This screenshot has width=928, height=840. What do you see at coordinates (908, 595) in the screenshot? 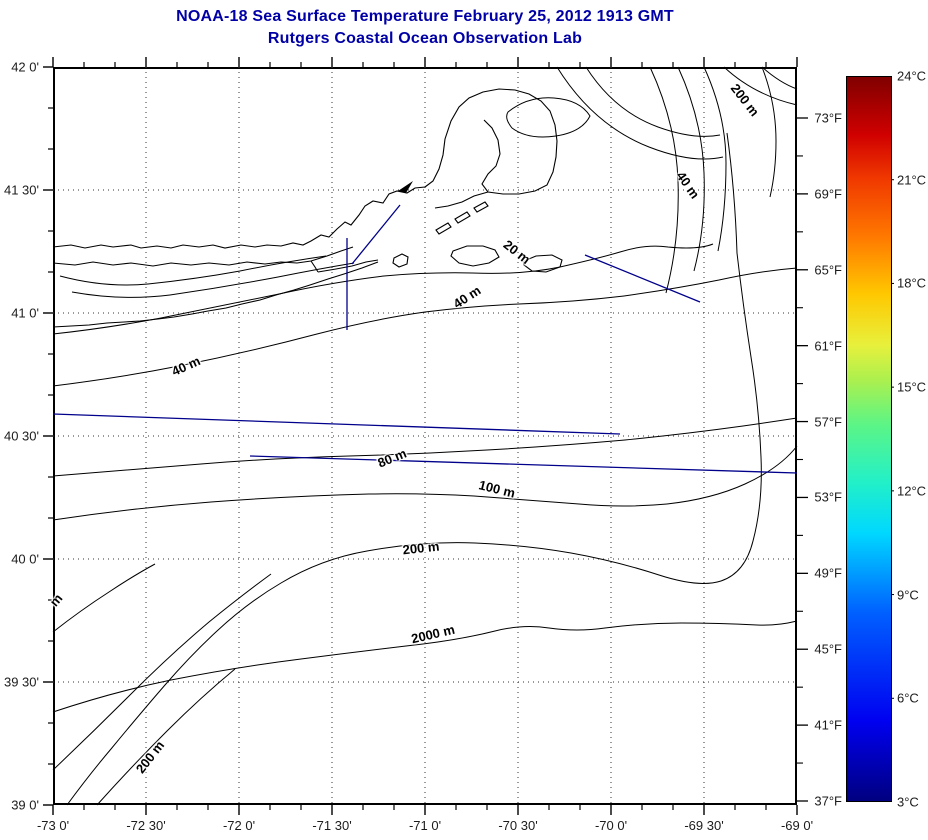
I see `colorbar-celsius-label: 9°C` at bounding box center [908, 595].